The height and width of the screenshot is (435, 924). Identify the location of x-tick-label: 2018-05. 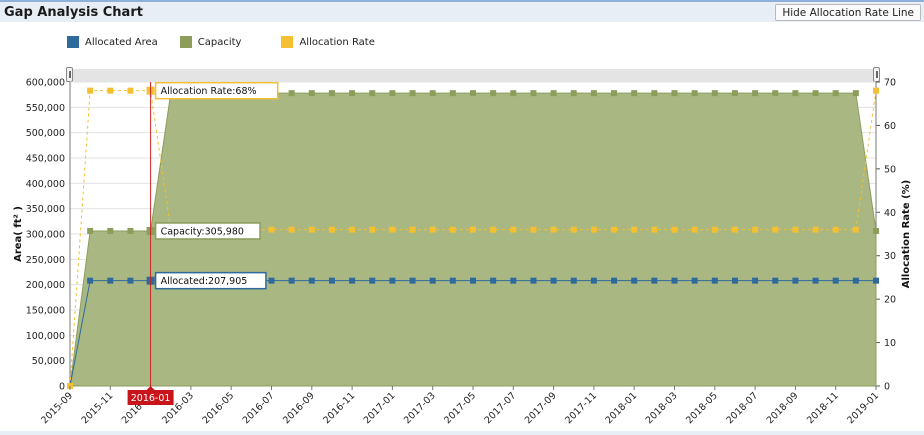
(702, 408).